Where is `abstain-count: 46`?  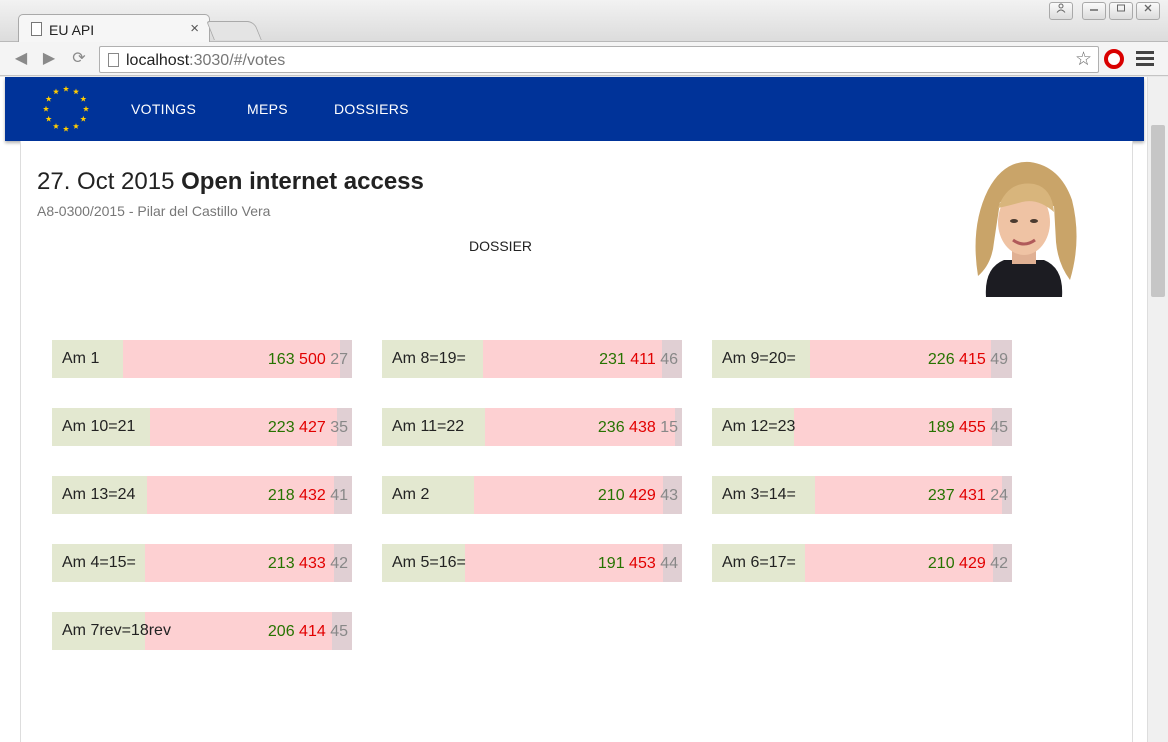
abstain-count: 46 is located at coordinates (669, 359).